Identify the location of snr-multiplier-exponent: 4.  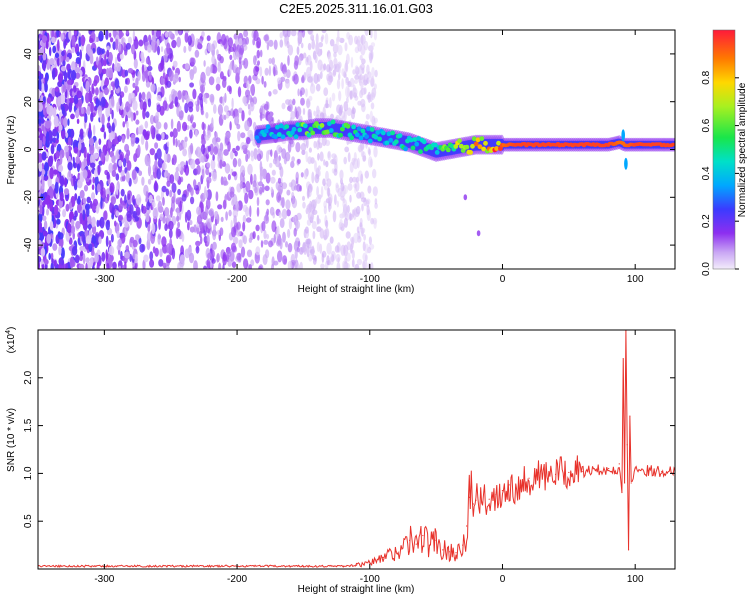
(8, 332).